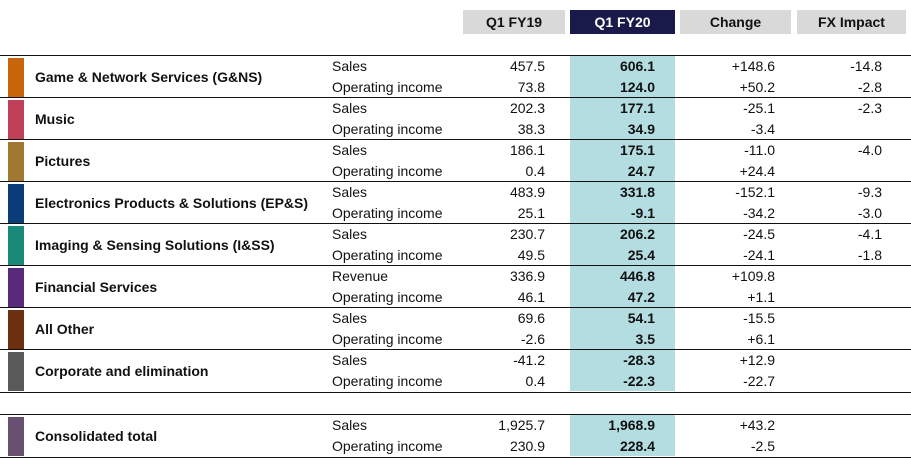 Image resolution: width=911 pixels, height=468 pixels. Describe the element at coordinates (149, 77) in the screenshot. I see `segment-name: Game & Network Services (G&NS)` at that location.